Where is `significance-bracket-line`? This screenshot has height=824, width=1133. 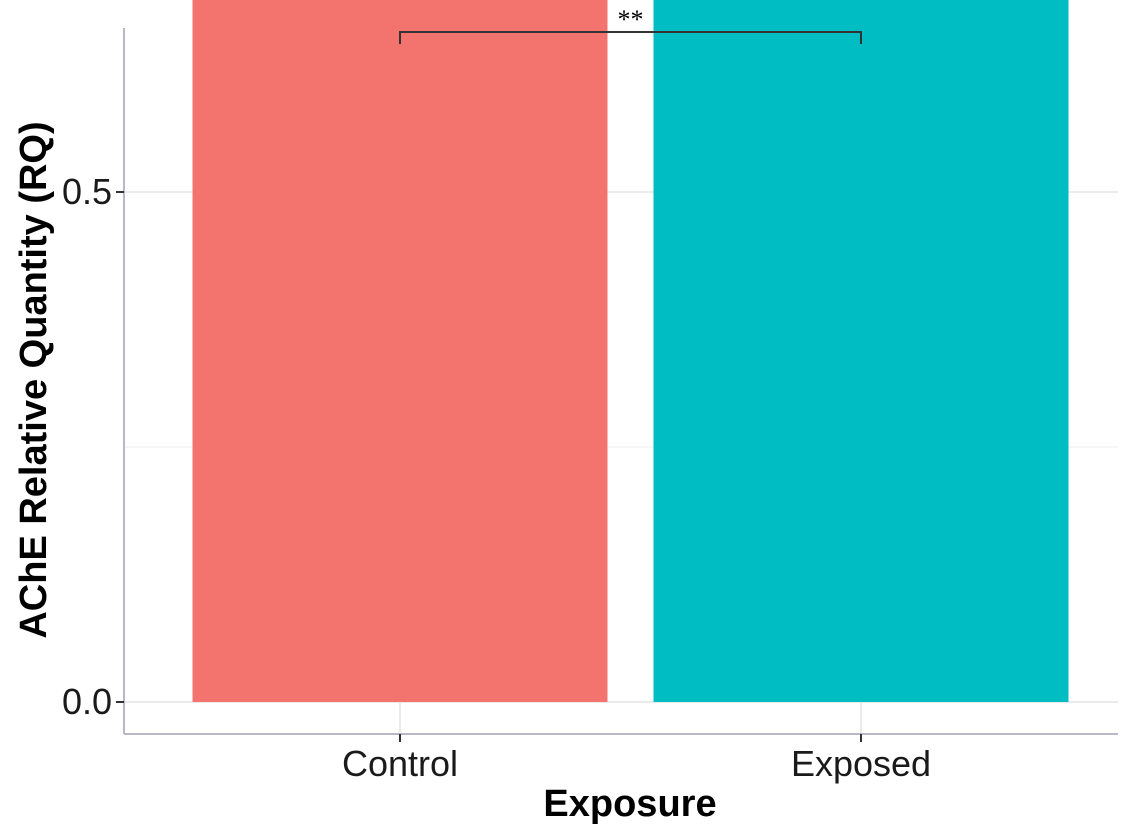 significance-bracket-line is located at coordinates (630, 37).